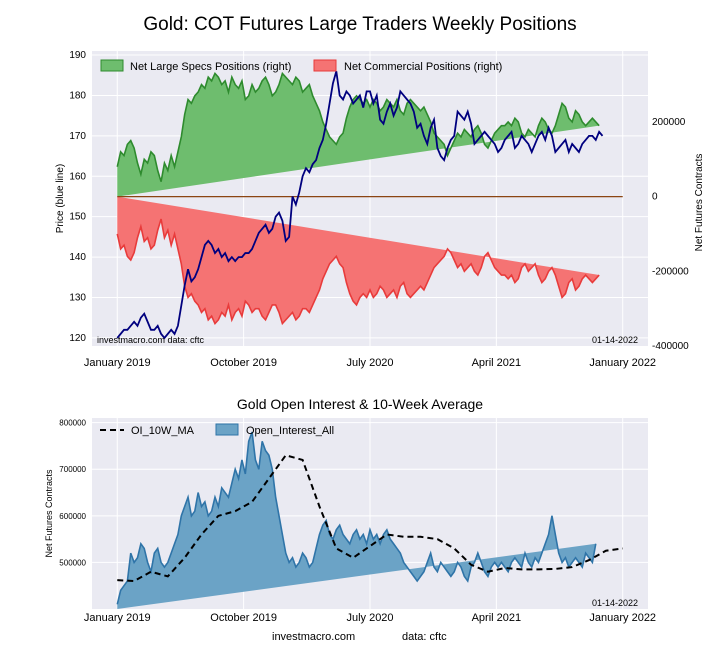  Describe the element at coordinates (358, 135) in the screenshot. I see `area-net-large-specs` at that location.